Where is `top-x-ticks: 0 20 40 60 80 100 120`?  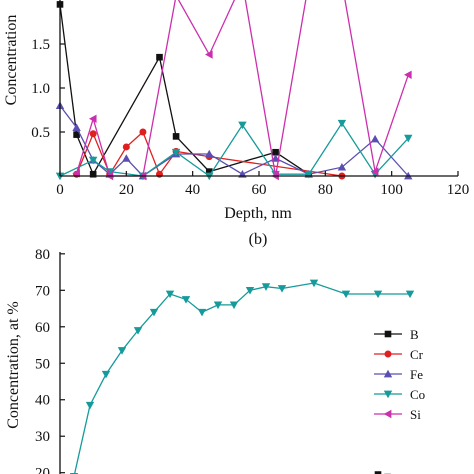
top-x-ticks: 0 20 40 60 80 100 120 is located at coordinates (262, 184).